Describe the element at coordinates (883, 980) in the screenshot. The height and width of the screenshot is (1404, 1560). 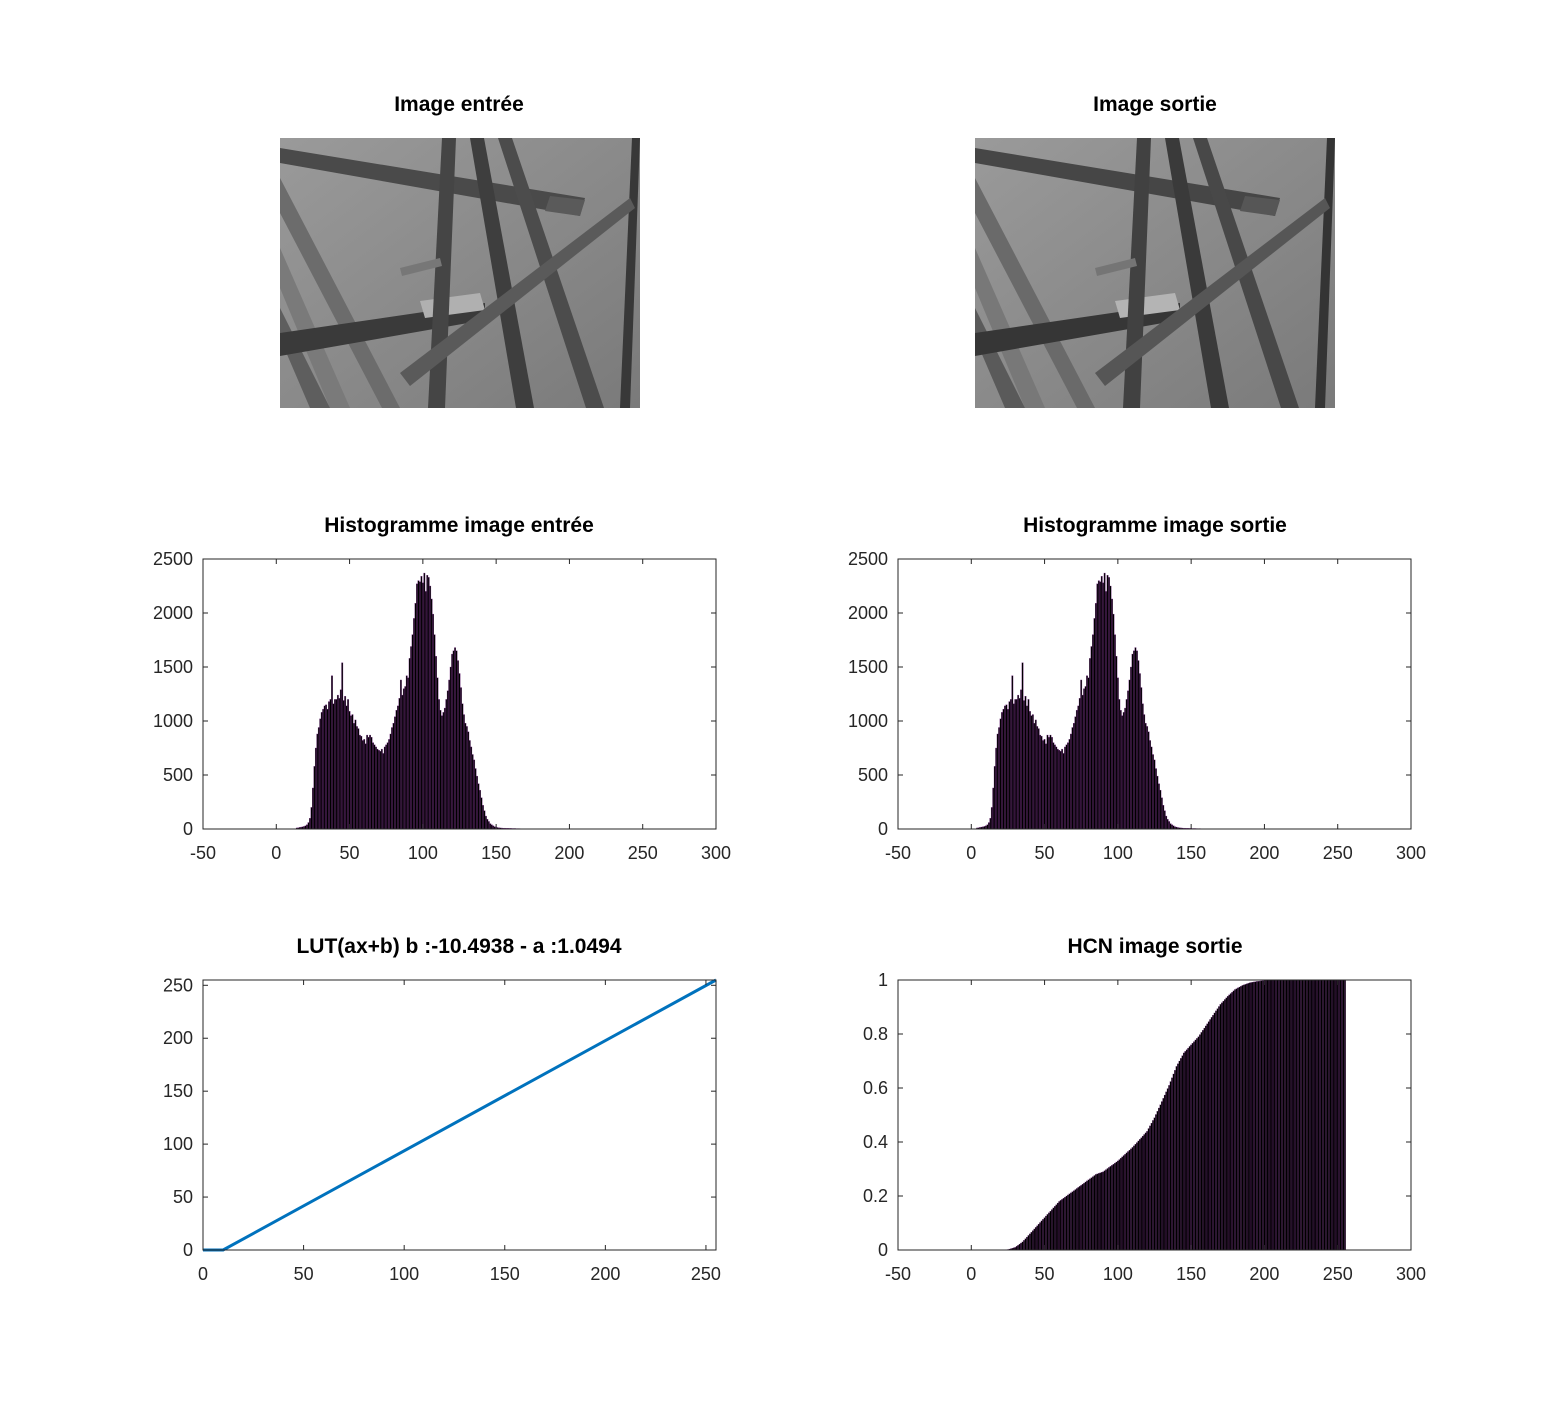
I see `y-tick-label: 1` at that location.